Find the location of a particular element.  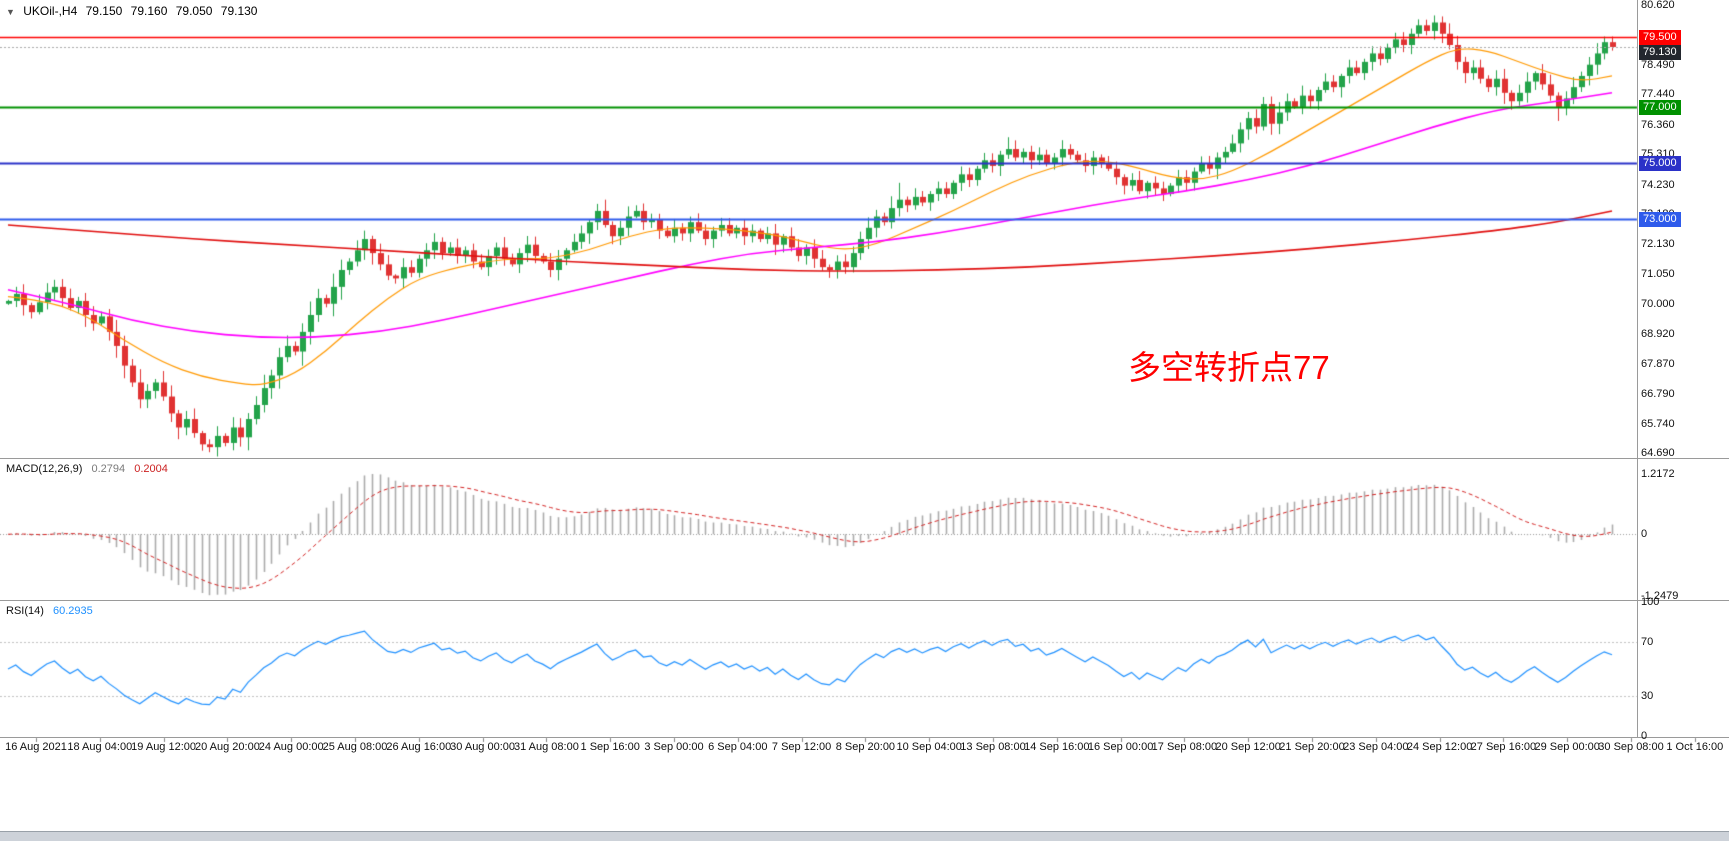

chart-annotation-text: 多空转折点77 is located at coordinates (1229, 367).